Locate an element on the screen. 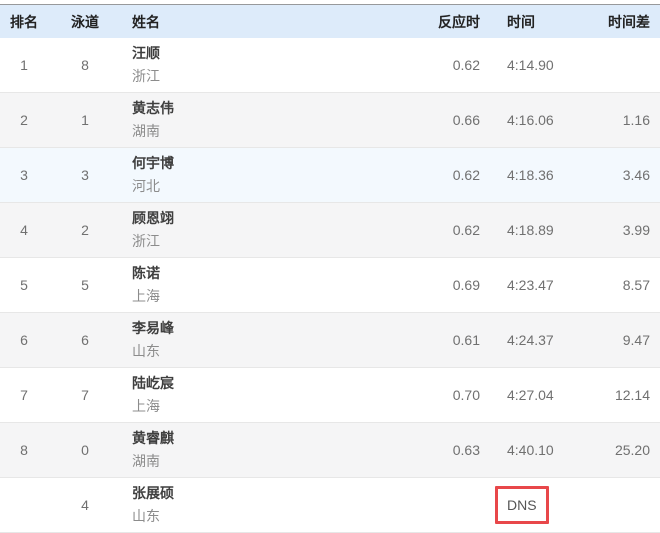  name-cell: 顾恩翊 浙江 is located at coordinates (248, 230).